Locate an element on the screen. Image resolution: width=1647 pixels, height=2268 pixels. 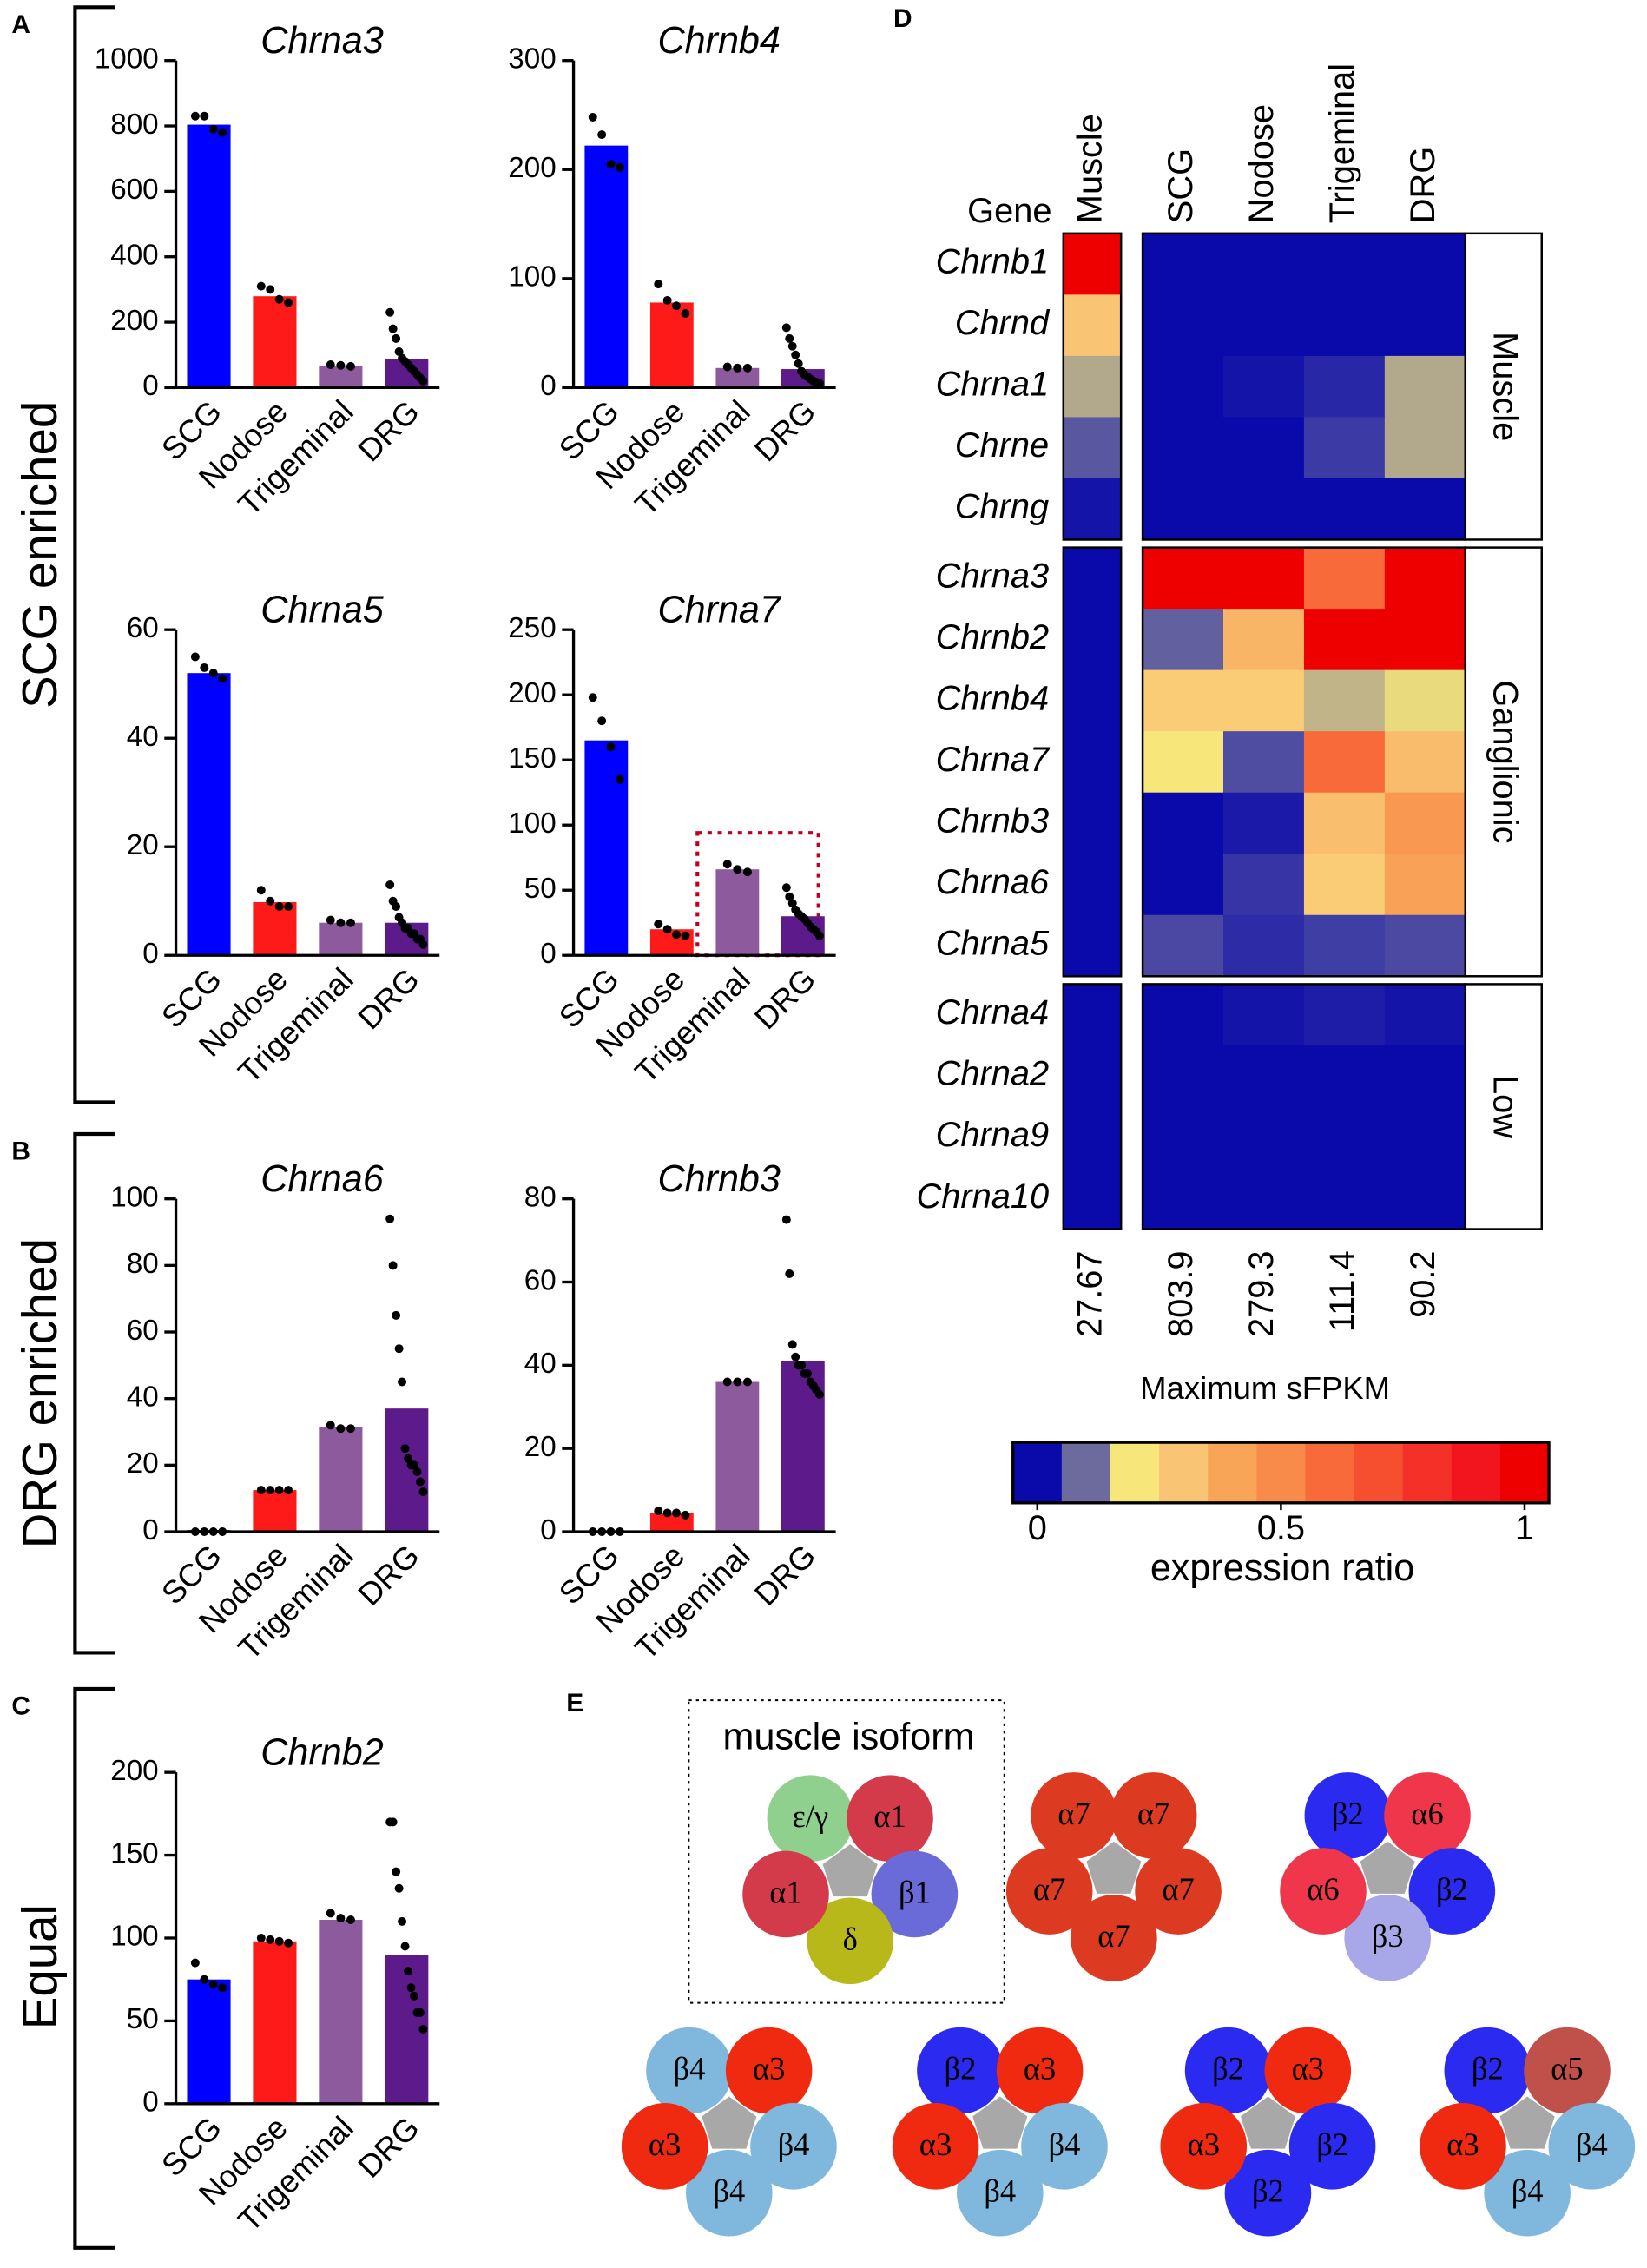
group-label: Ganglionic is located at coordinates (1505, 761).